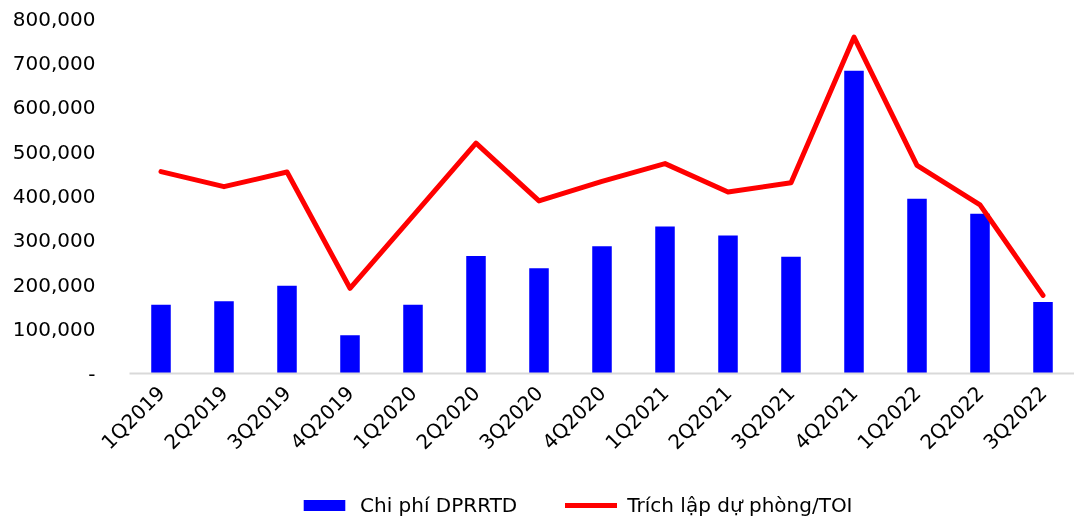 Image resolution: width=1087 pixels, height=525 pixels. Describe the element at coordinates (54, 18) in the screenshot. I see `y-tick-label: 800,000` at that location.